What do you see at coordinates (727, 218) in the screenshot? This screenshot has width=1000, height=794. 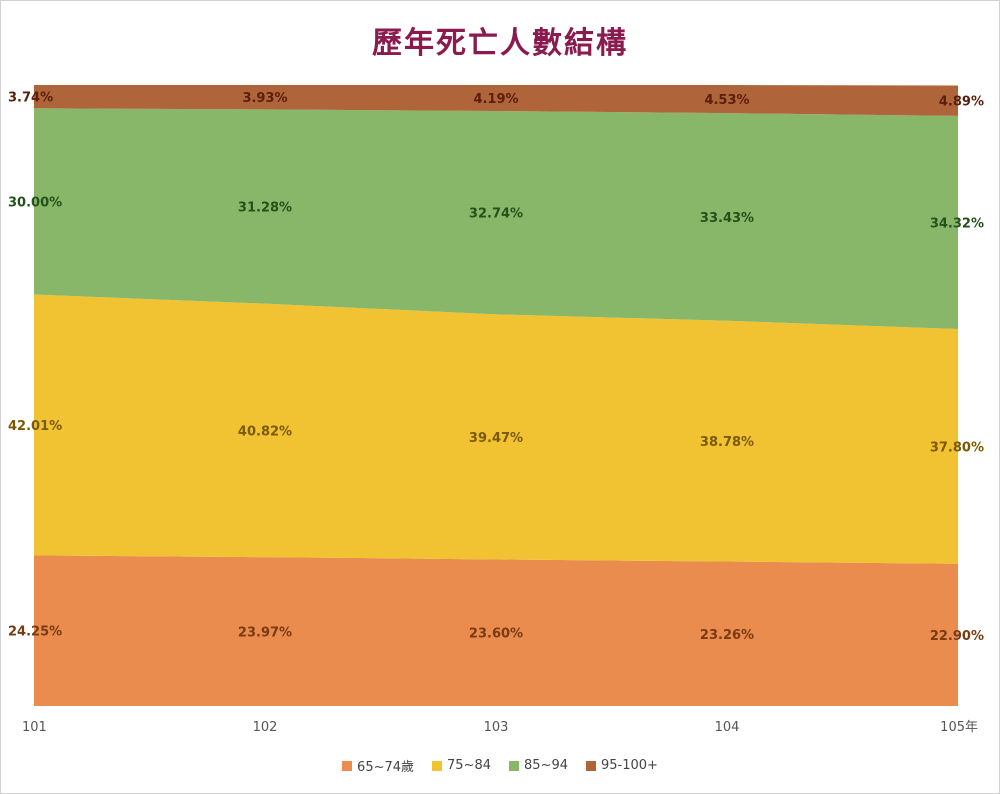 I see `data-label: 33.43%` at bounding box center [727, 218].